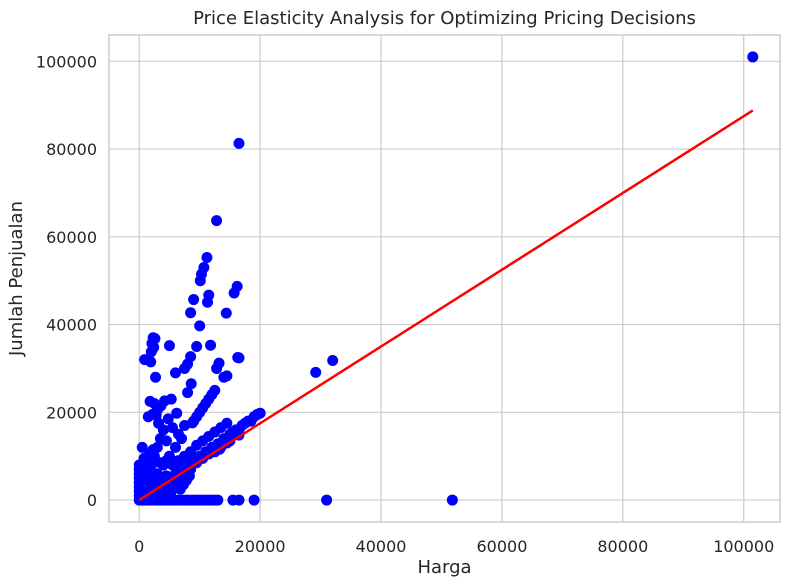 This screenshot has width=786, height=587. What do you see at coordinates (71, 412) in the screenshot?
I see `y-tick-label: 20000` at bounding box center [71, 412].